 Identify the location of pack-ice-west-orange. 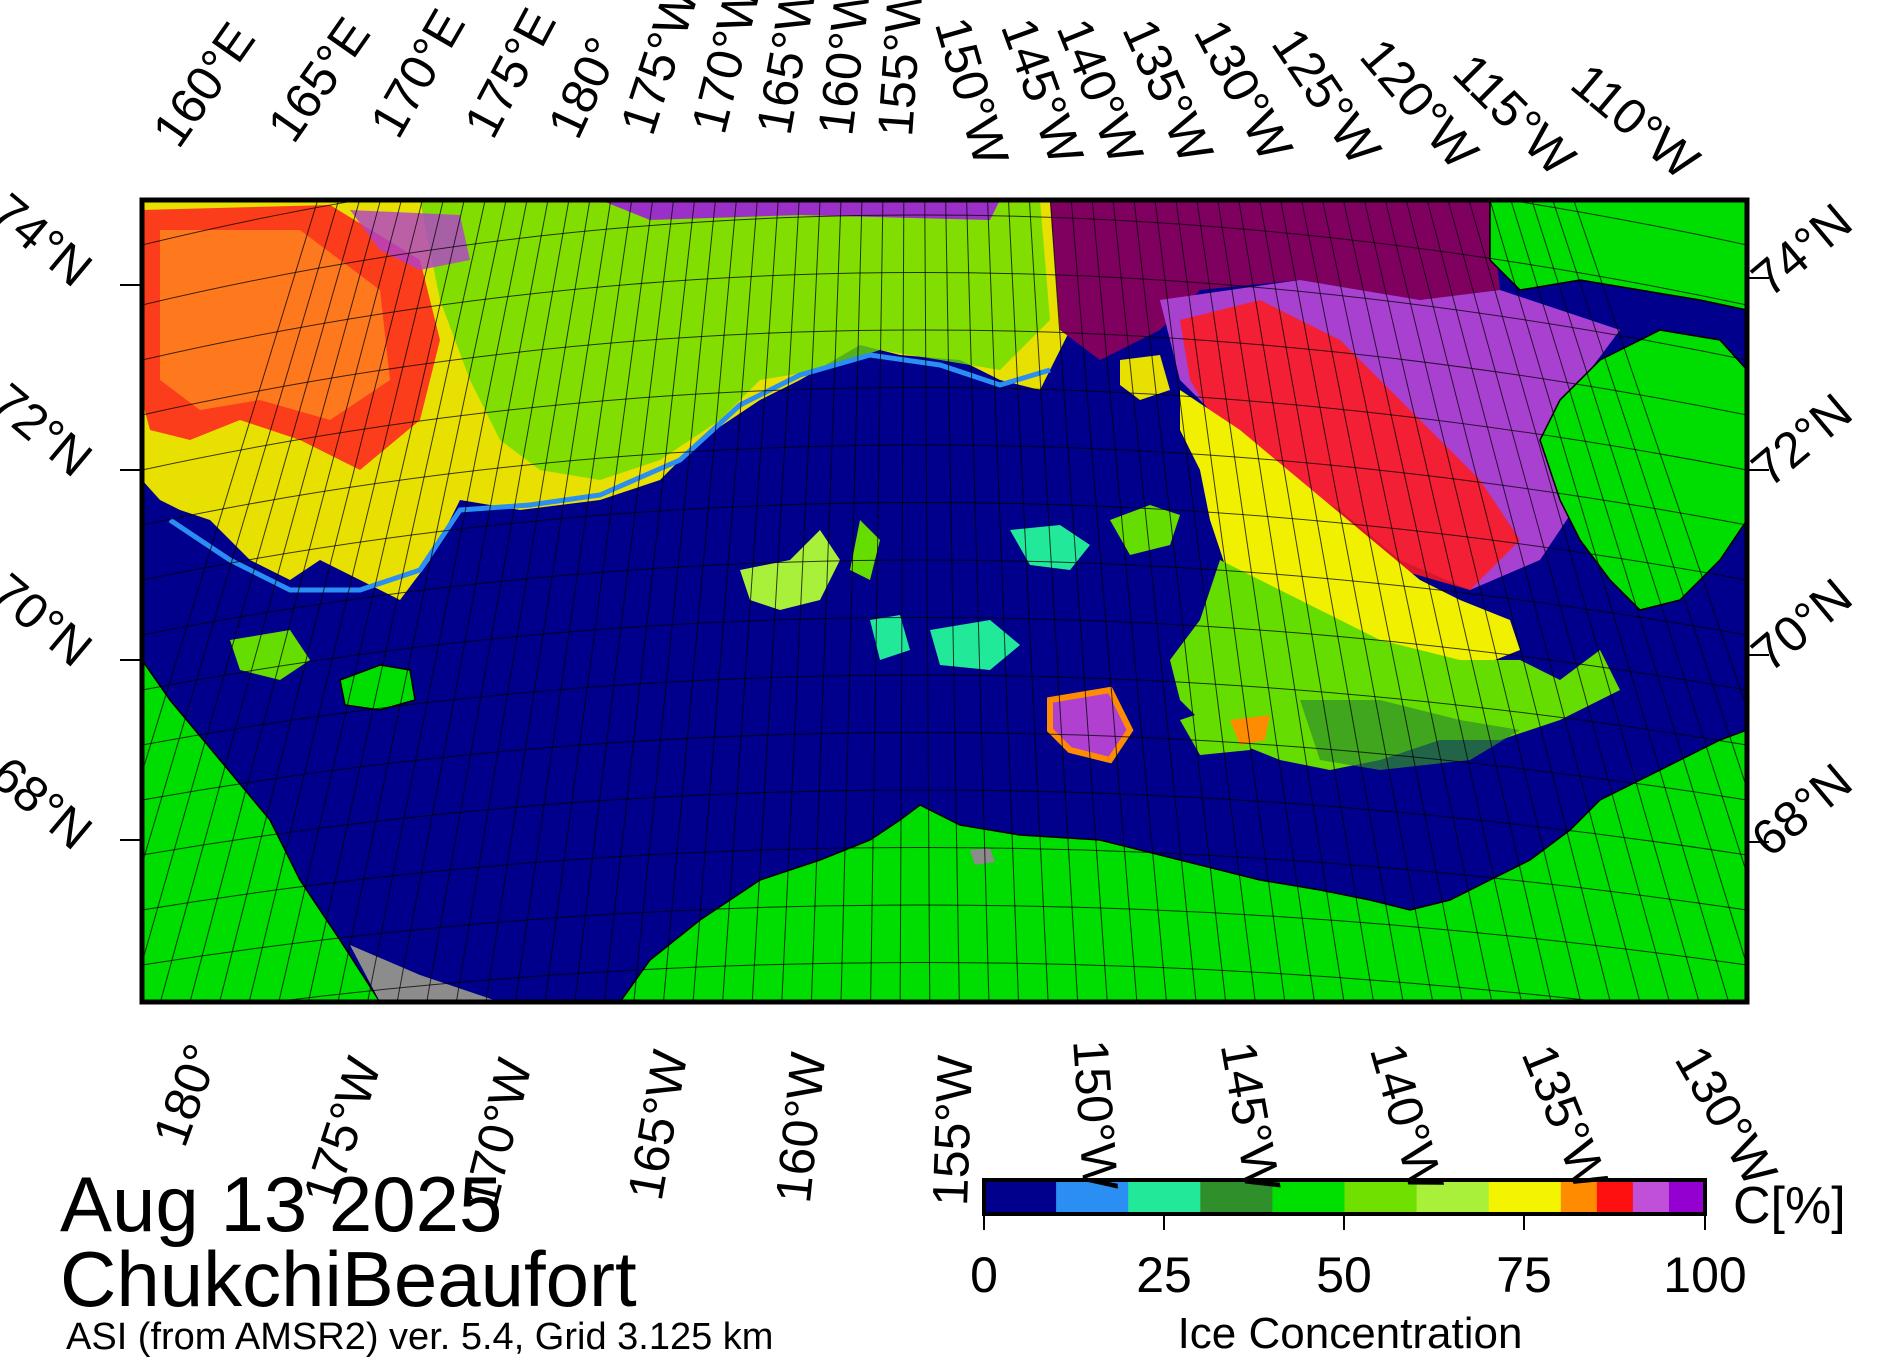
(275, 325).